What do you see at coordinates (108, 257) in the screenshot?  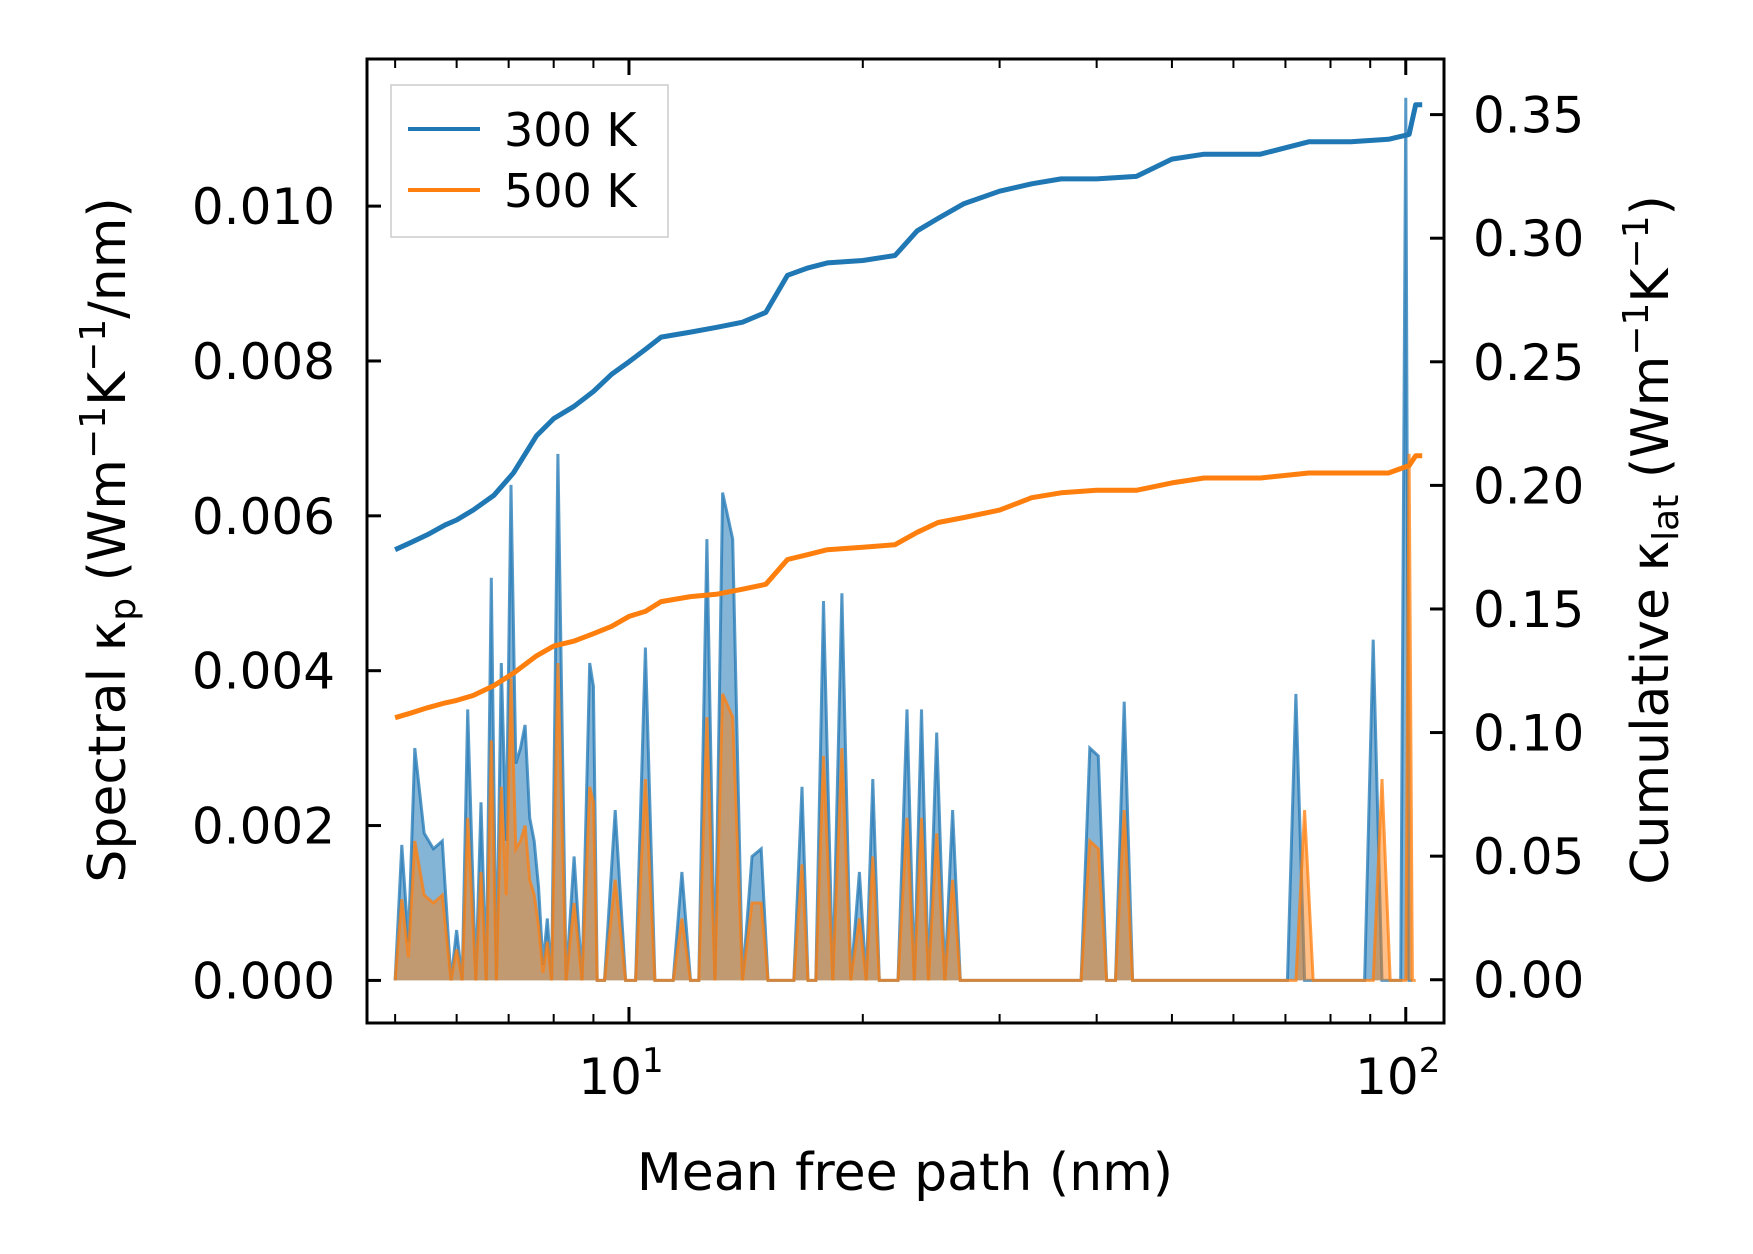 I see `left-axis-label-tail: /nm)` at bounding box center [108, 257].